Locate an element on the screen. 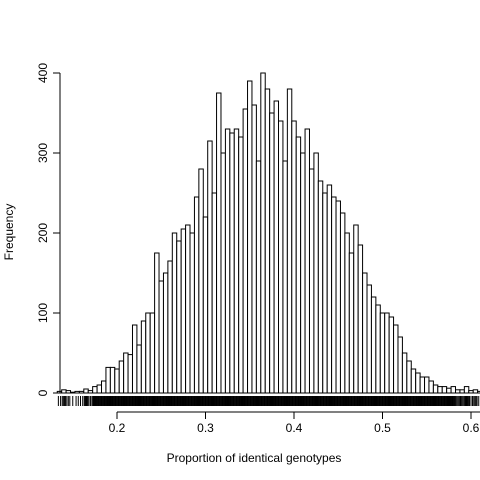  y-tick-label: 200 is located at coordinates (43, 233).